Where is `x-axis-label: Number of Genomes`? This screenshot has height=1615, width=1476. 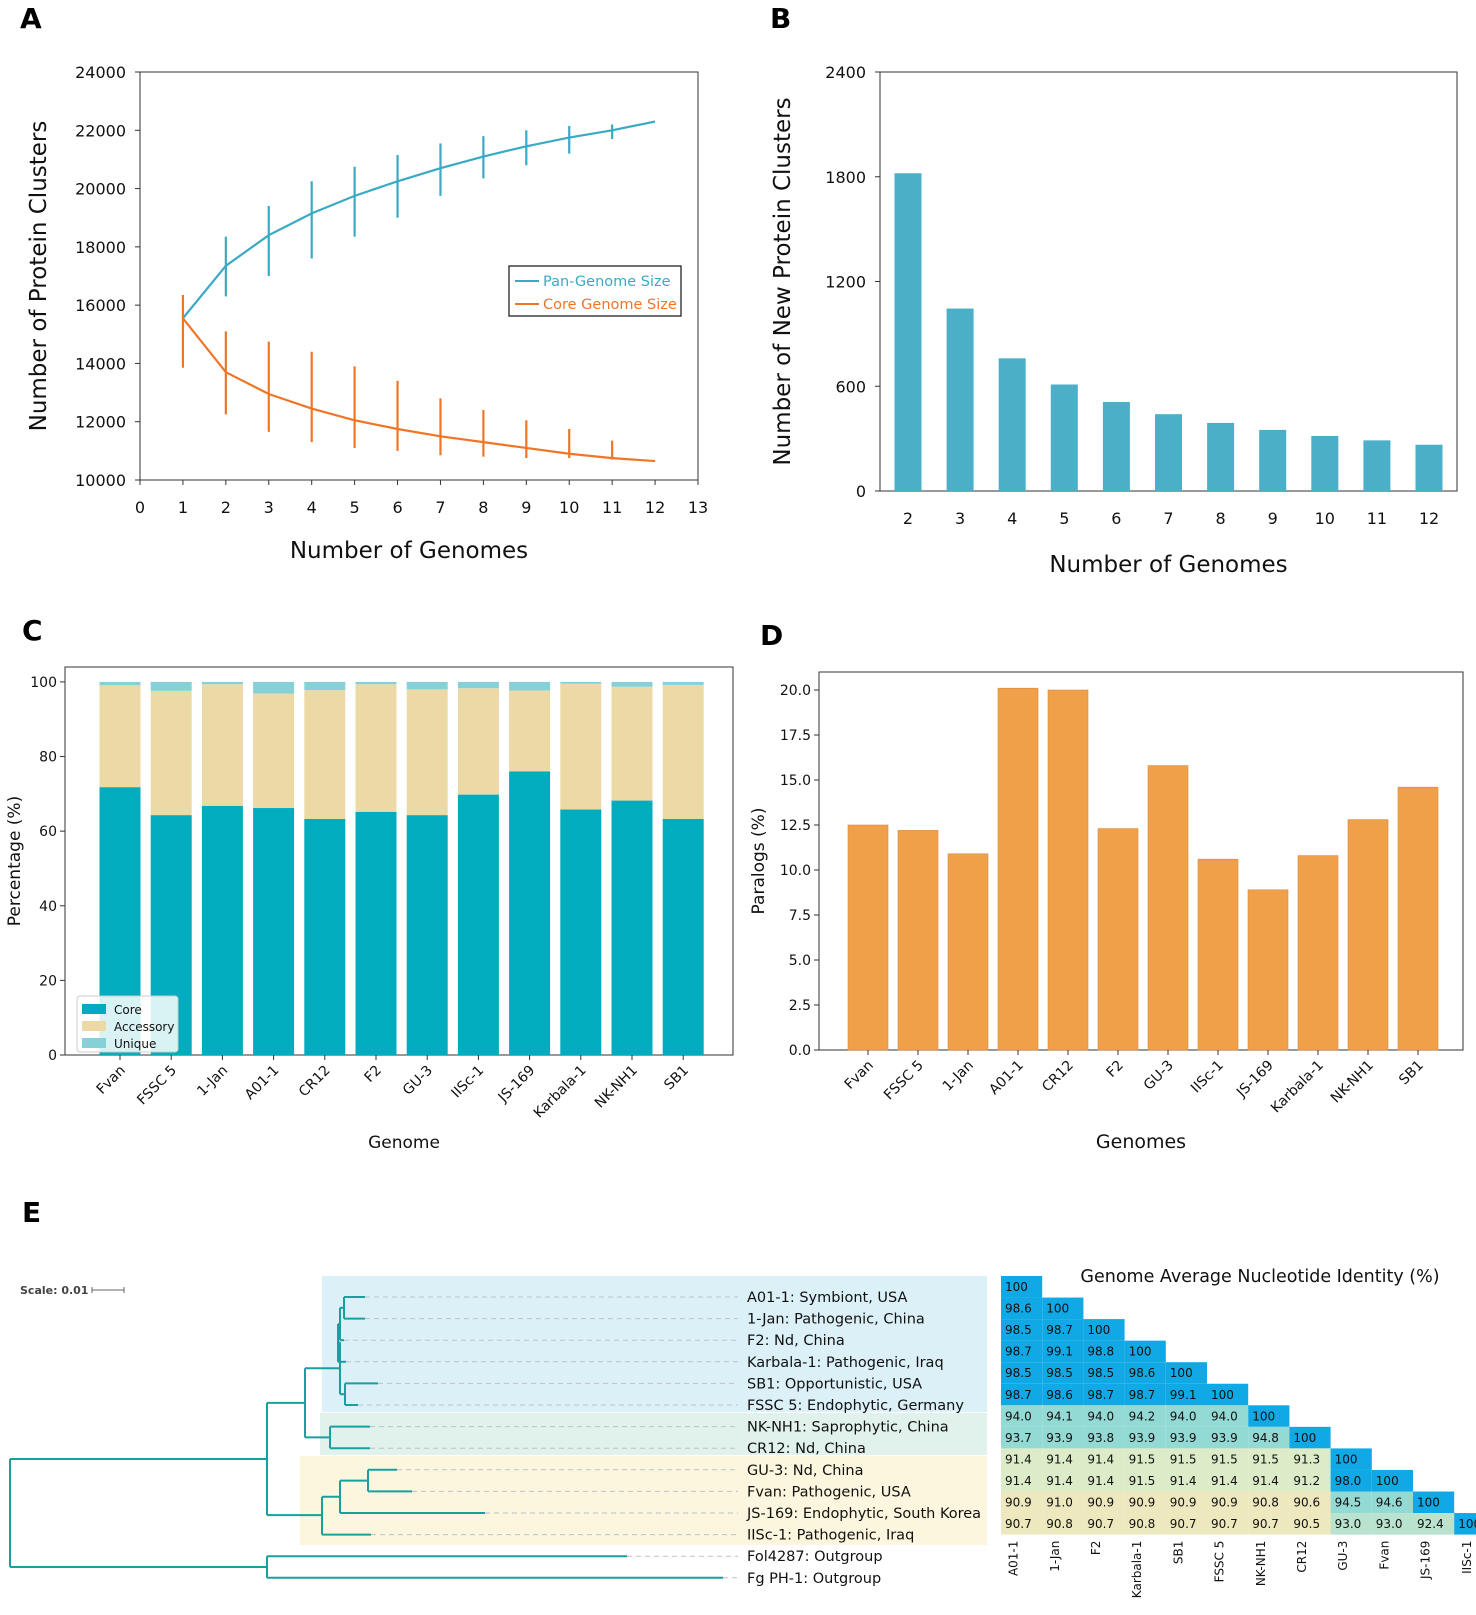
x-axis-label: Number of Genomes is located at coordinates (1168, 565).